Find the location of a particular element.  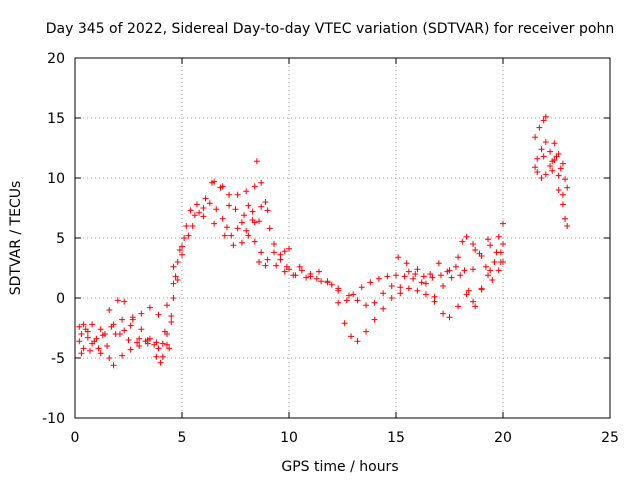

x-tick-label: 0 is located at coordinates (75, 438).